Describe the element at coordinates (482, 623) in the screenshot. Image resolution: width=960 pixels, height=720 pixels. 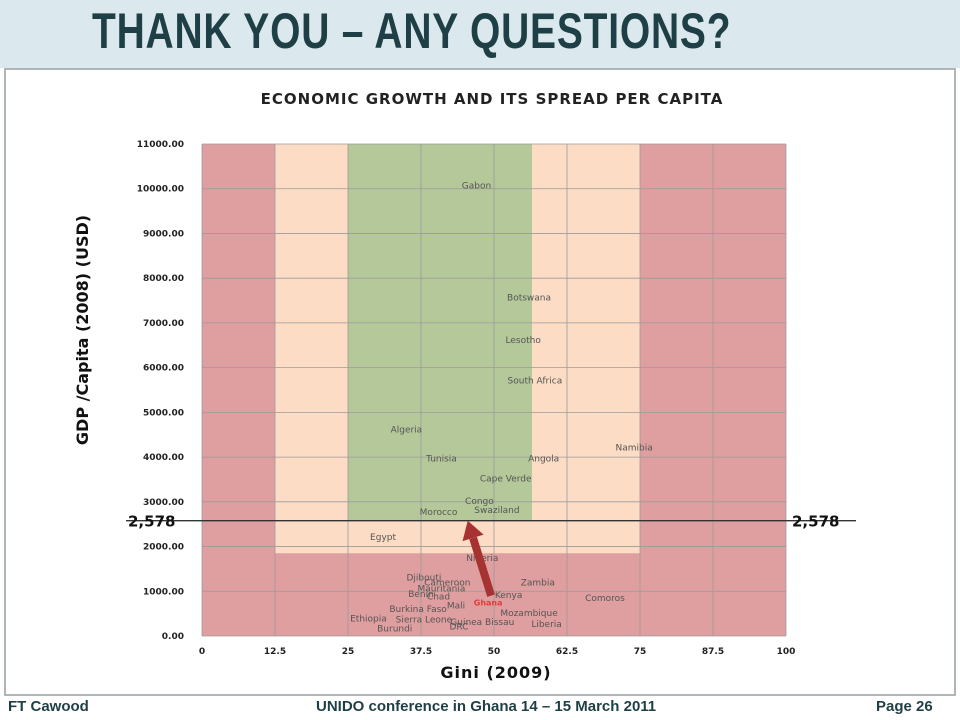
I see `point-label-guinea-bissau: Guinea Bissau` at that location.